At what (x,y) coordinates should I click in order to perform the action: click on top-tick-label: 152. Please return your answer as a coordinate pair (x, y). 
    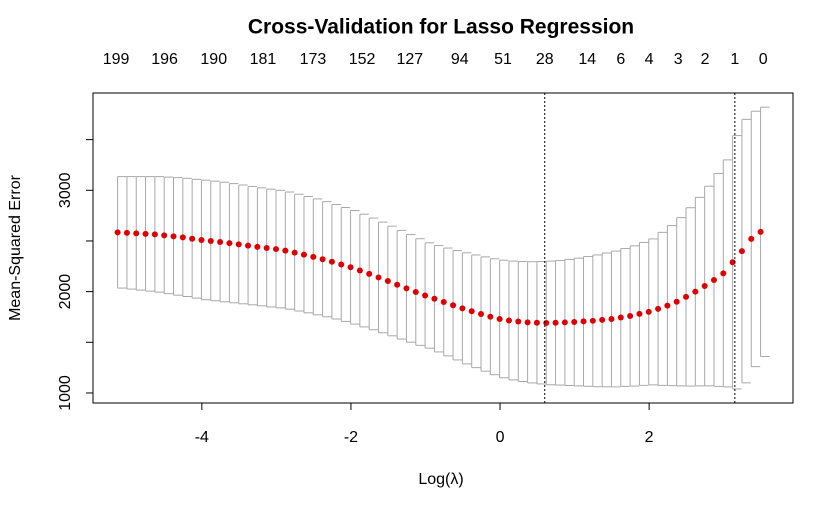
    Looking at the image, I should click on (362, 59).